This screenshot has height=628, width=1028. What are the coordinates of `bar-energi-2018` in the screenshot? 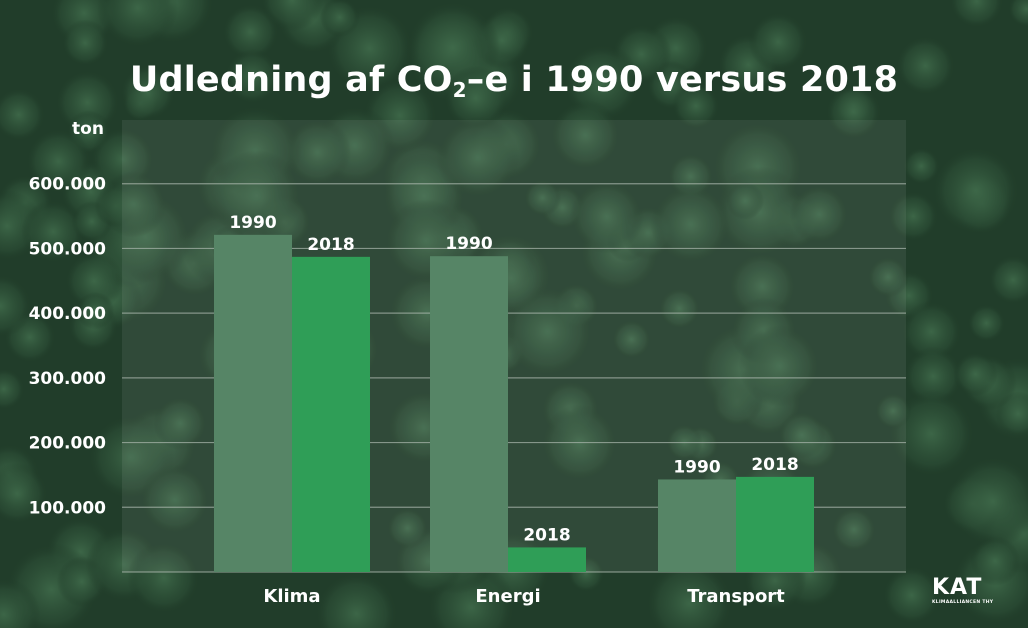 It's located at (547, 559).